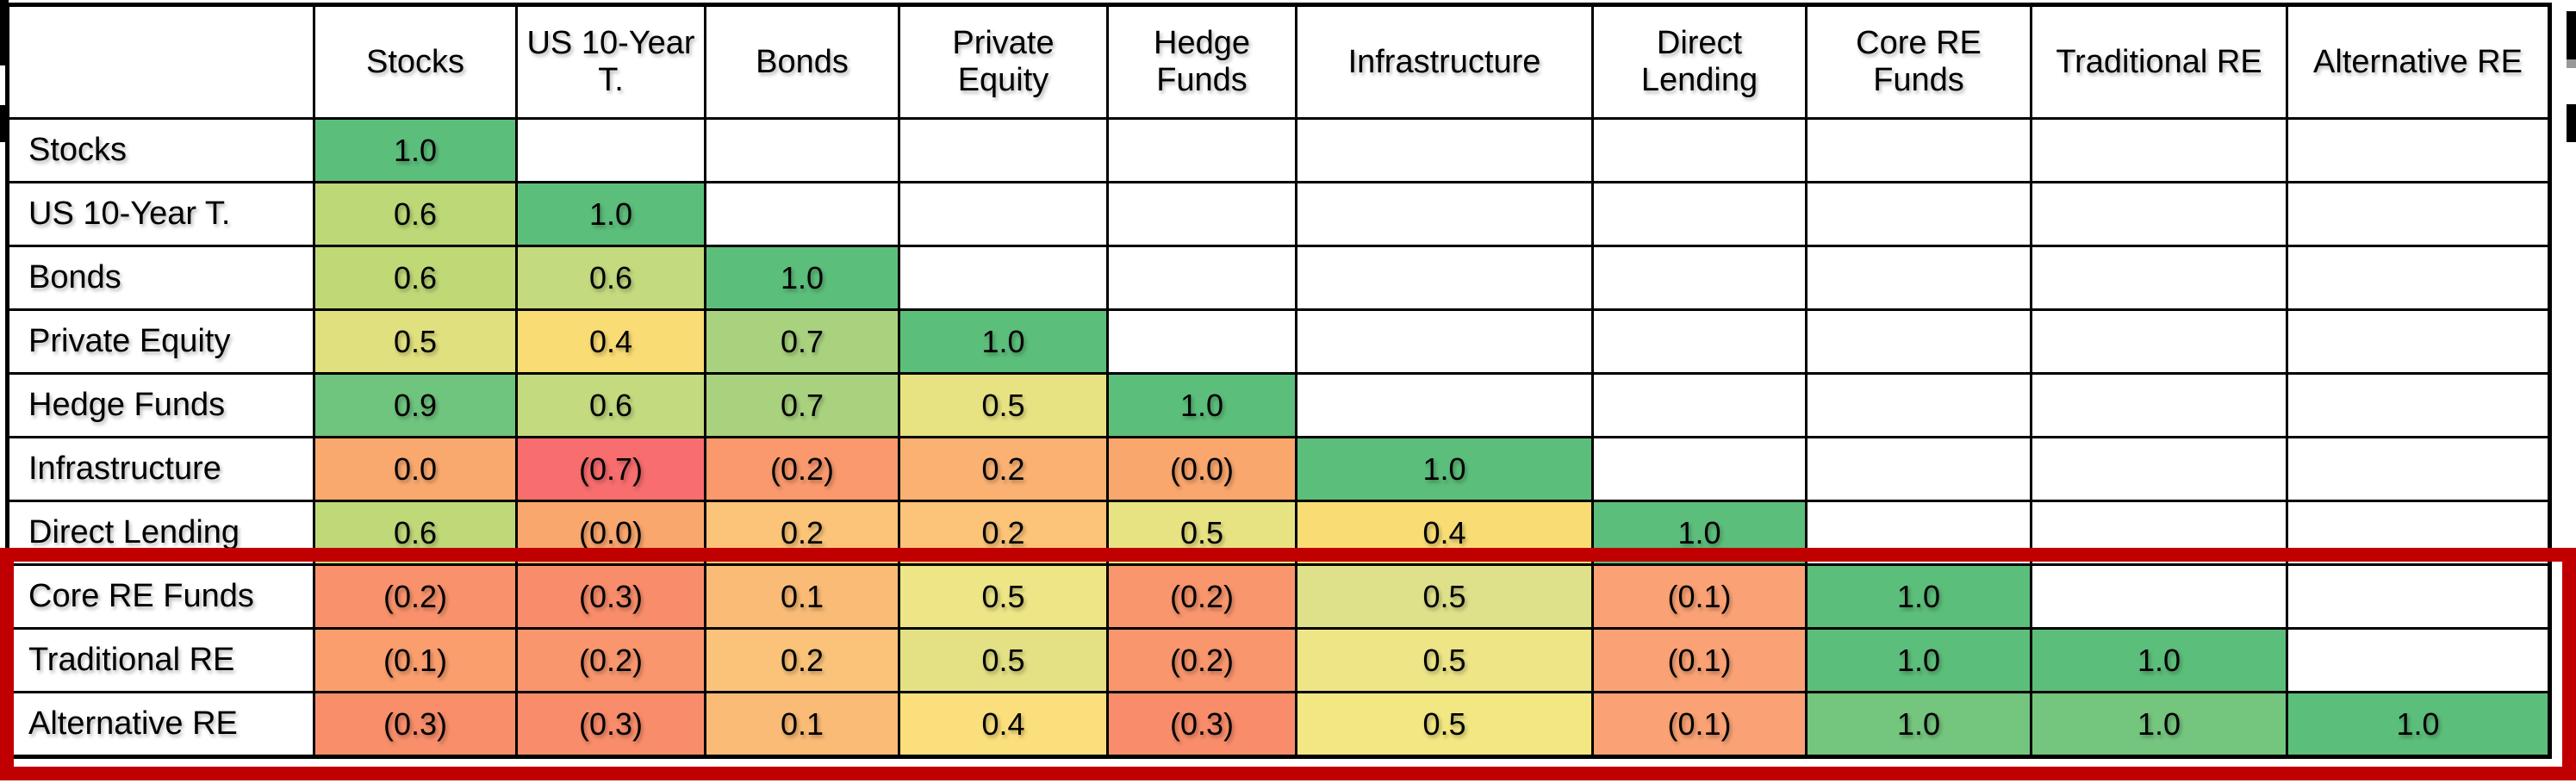 This screenshot has height=783, width=2576. Describe the element at coordinates (160, 150) in the screenshot. I see `row-header-stocks: Stocks` at that location.